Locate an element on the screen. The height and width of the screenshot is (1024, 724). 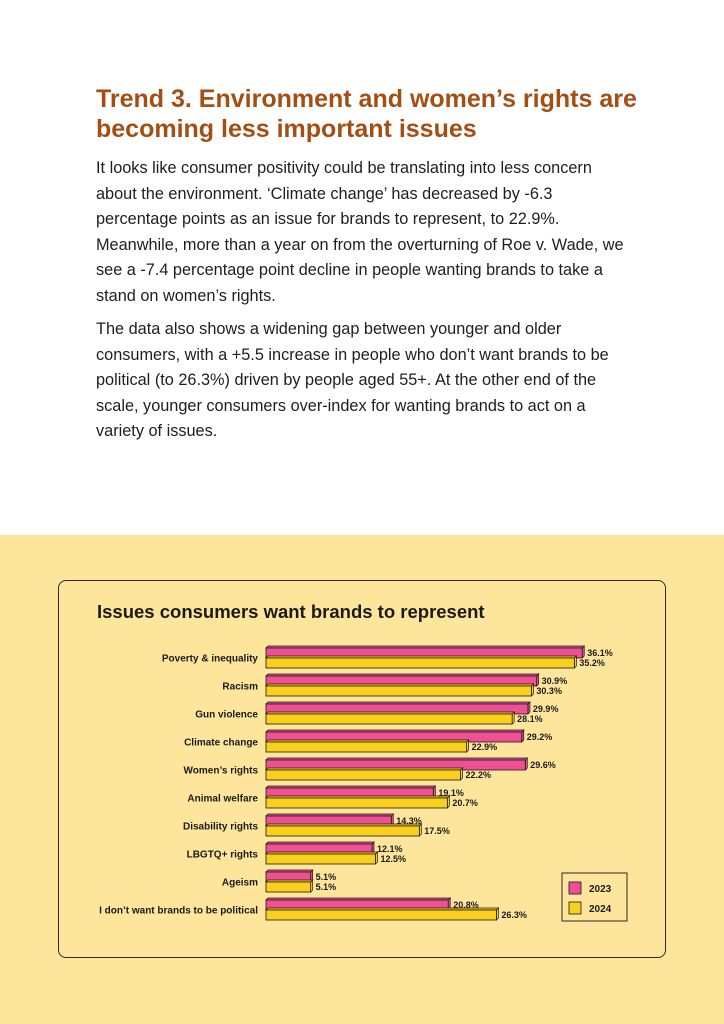
legend-box is located at coordinates (594, 897).